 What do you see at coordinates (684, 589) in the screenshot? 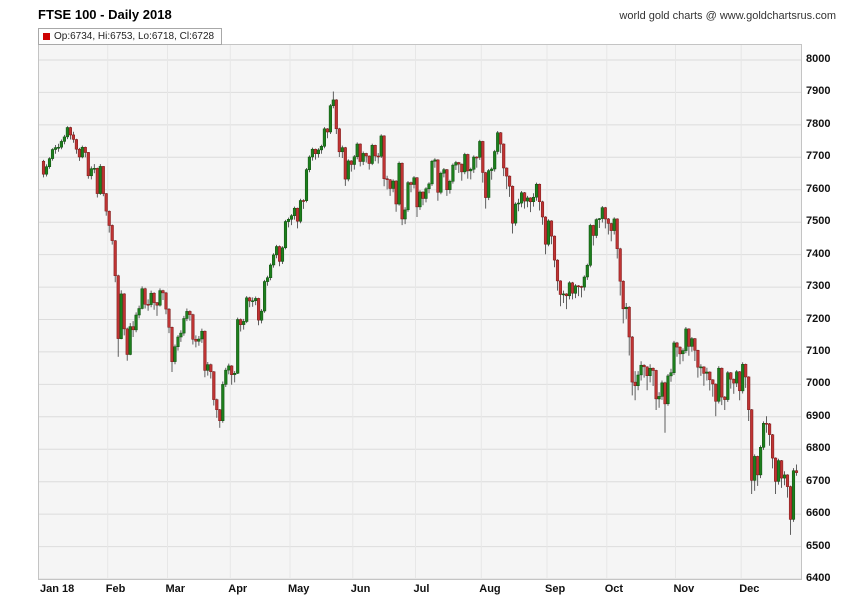
I see `x-tick-label: Nov` at bounding box center [684, 589].